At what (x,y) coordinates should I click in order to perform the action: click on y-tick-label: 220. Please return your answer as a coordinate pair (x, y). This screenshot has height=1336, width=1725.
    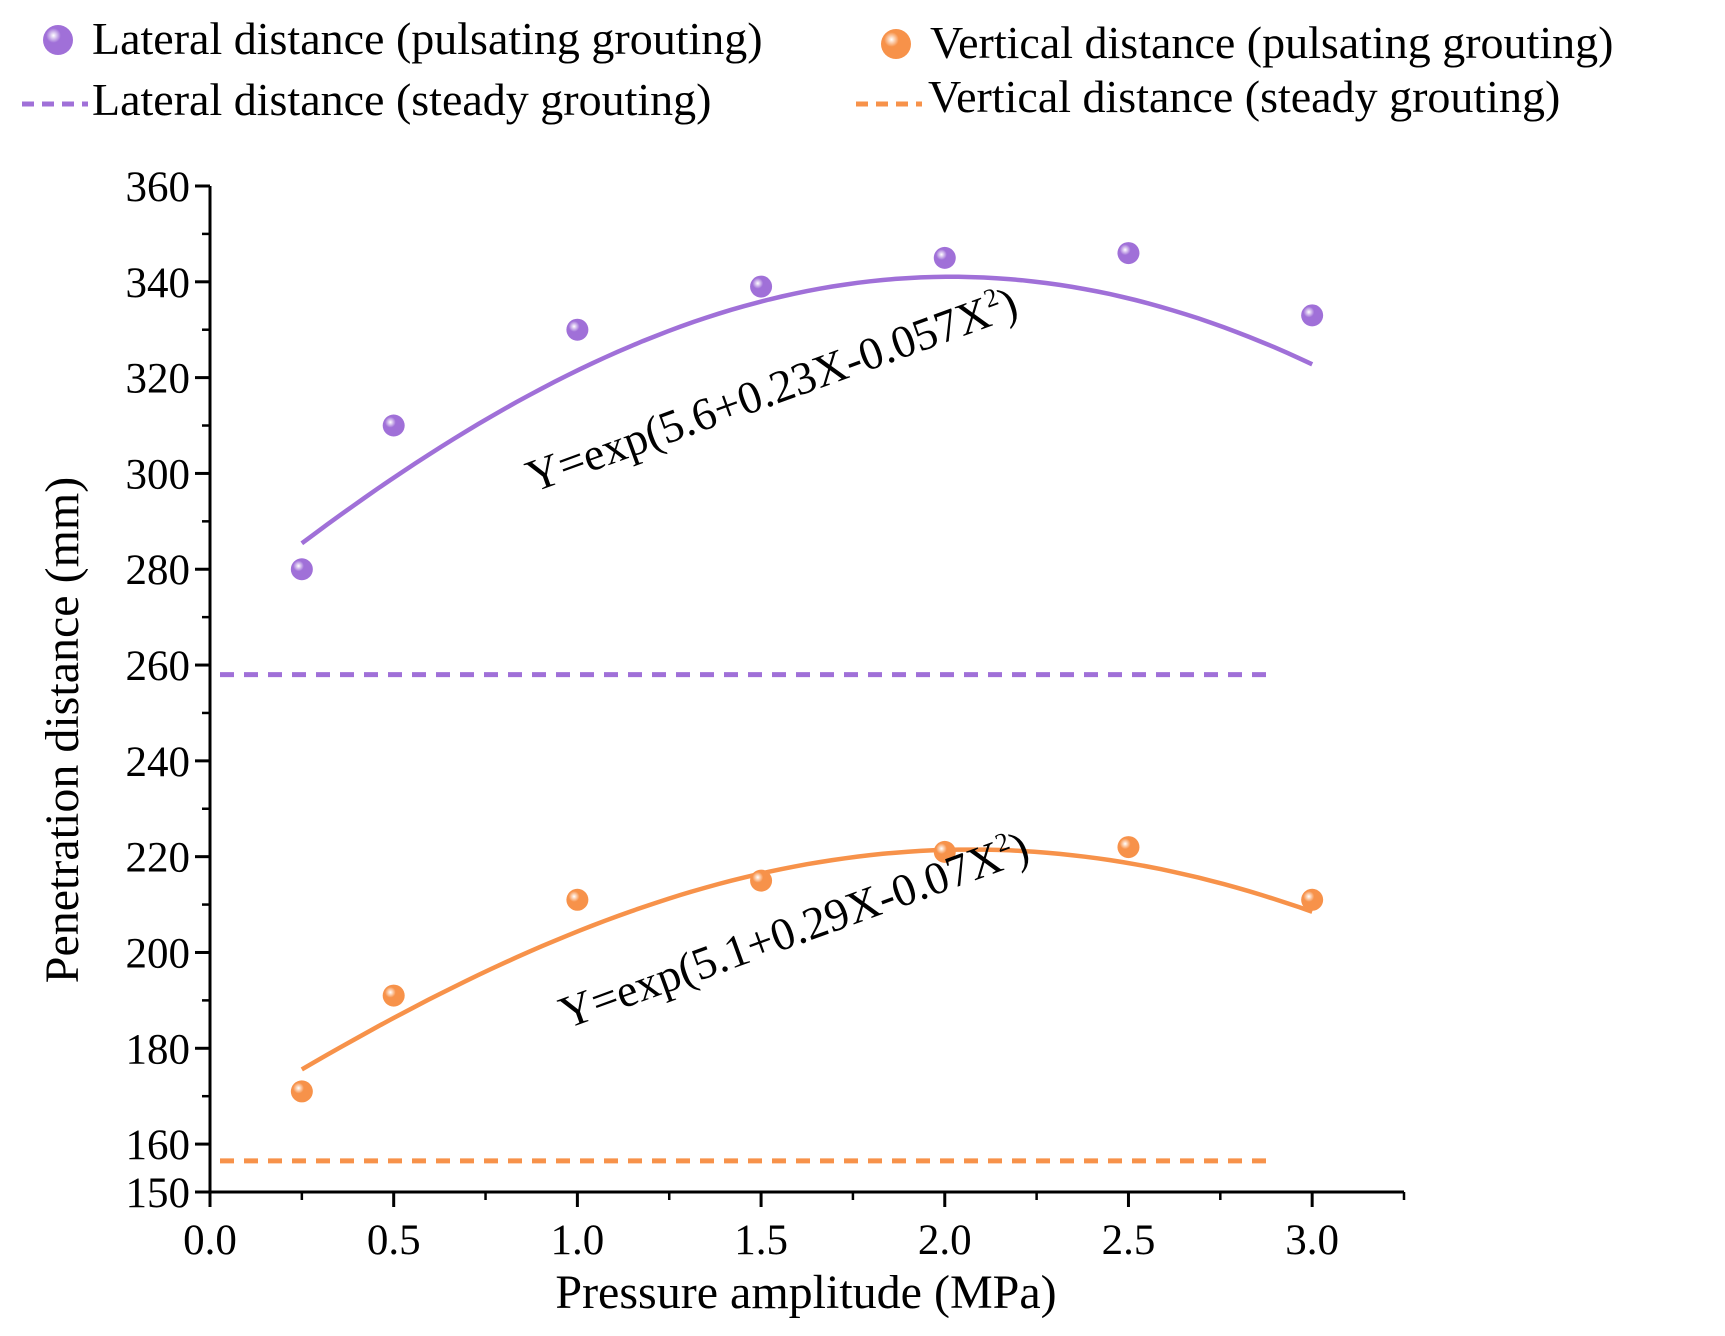
    Looking at the image, I should click on (158, 858).